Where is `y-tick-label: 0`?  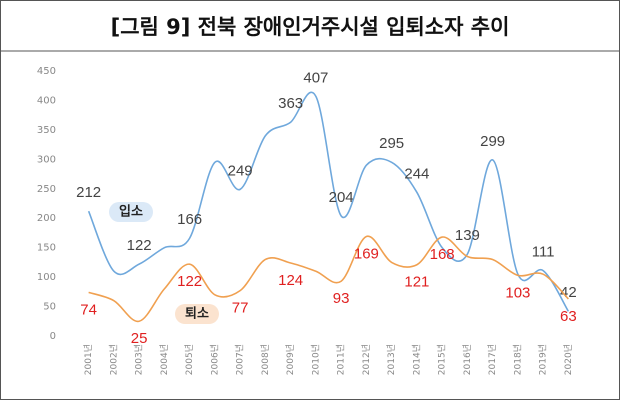
y-tick-label: 0 is located at coordinates (53, 336).